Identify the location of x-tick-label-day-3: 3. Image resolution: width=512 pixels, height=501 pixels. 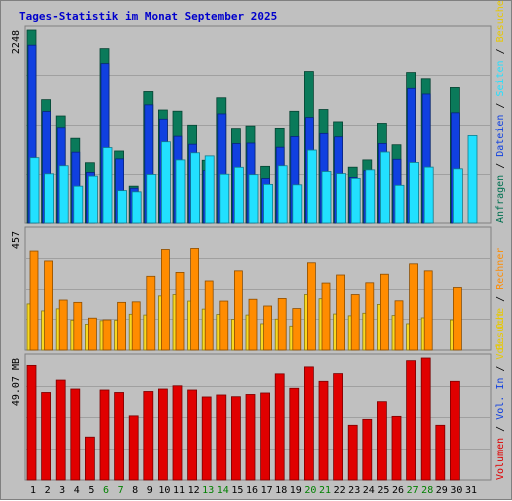
(62, 490).